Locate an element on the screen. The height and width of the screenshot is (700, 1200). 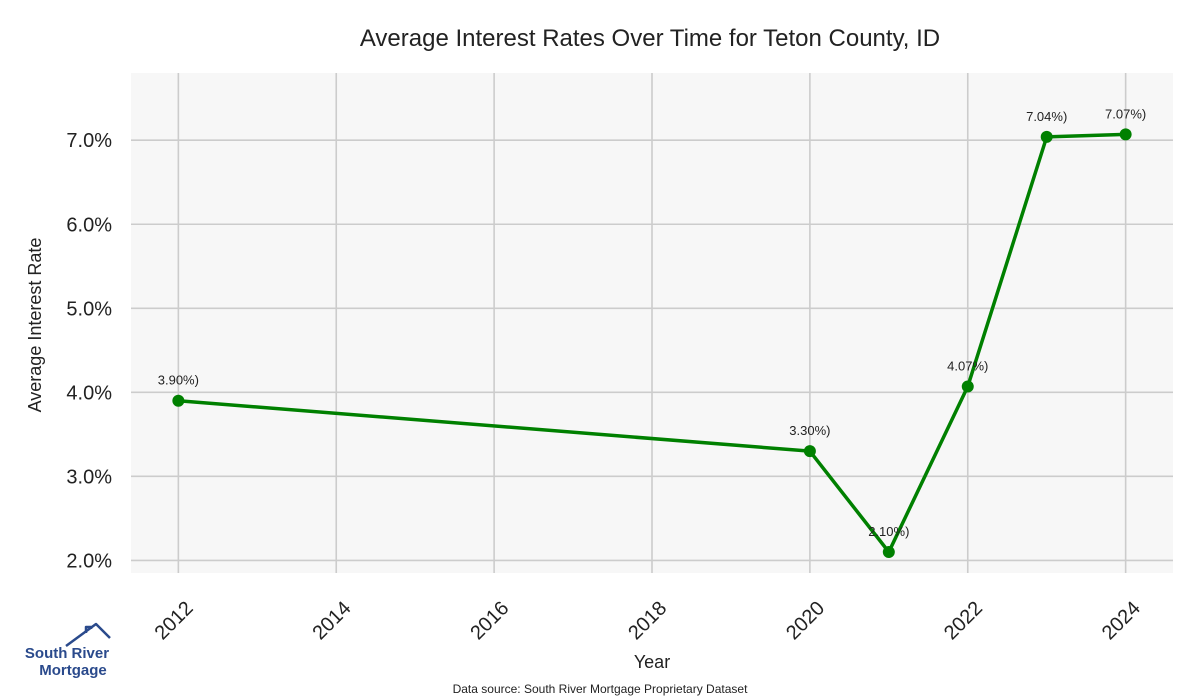
y-tick-label: 2.0% is located at coordinates (89, 561).